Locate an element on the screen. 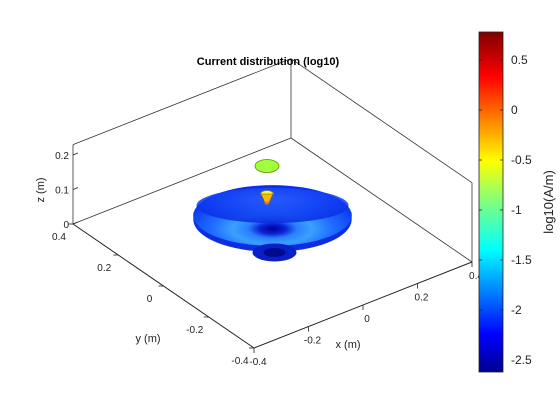 The width and height of the screenshot is (560, 420). y-tick-label: -0.2 is located at coordinates (195, 330).